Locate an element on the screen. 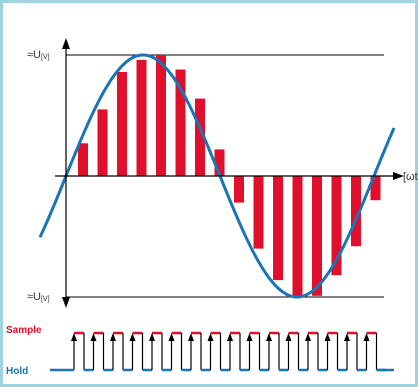 The image size is (418, 387). sample-label: Sample is located at coordinates (24, 330).